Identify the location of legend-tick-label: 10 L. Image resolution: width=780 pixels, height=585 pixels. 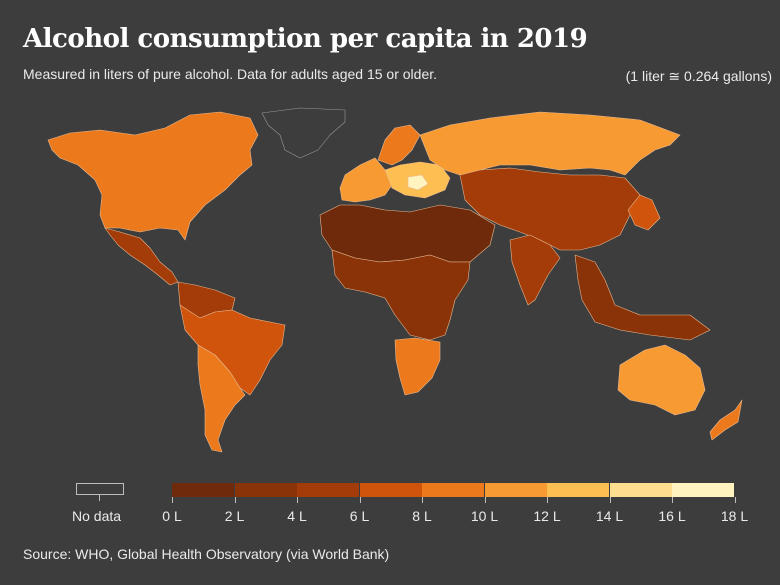
(484, 516).